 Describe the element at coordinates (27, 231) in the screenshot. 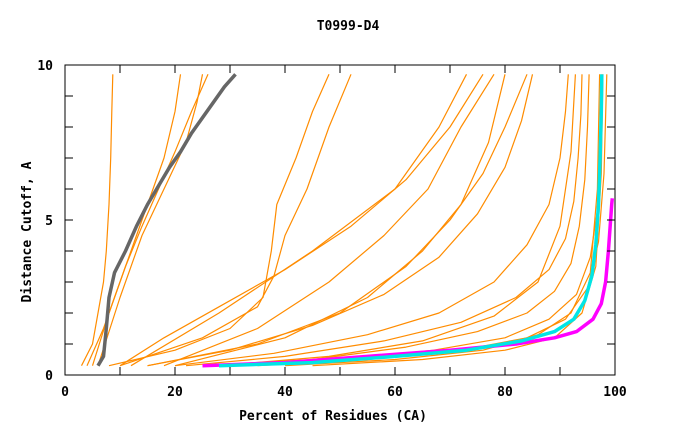

I see `y-axis-label: Distance Cutoff, A` at that location.